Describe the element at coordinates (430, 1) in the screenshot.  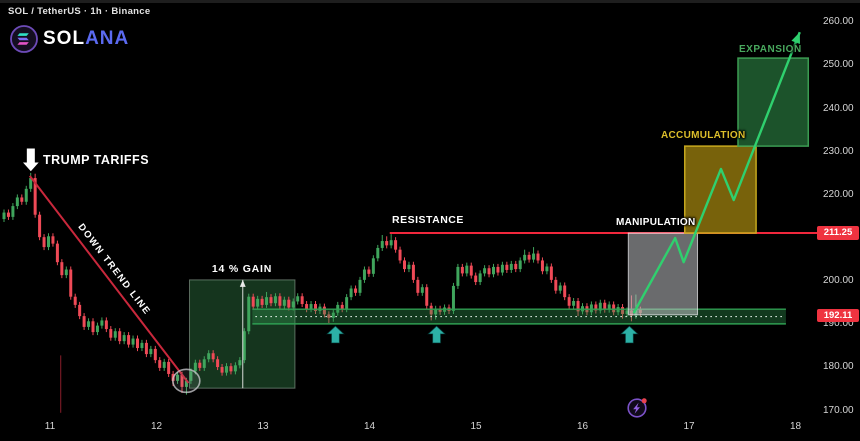
I see `window-top-edge` at that location.